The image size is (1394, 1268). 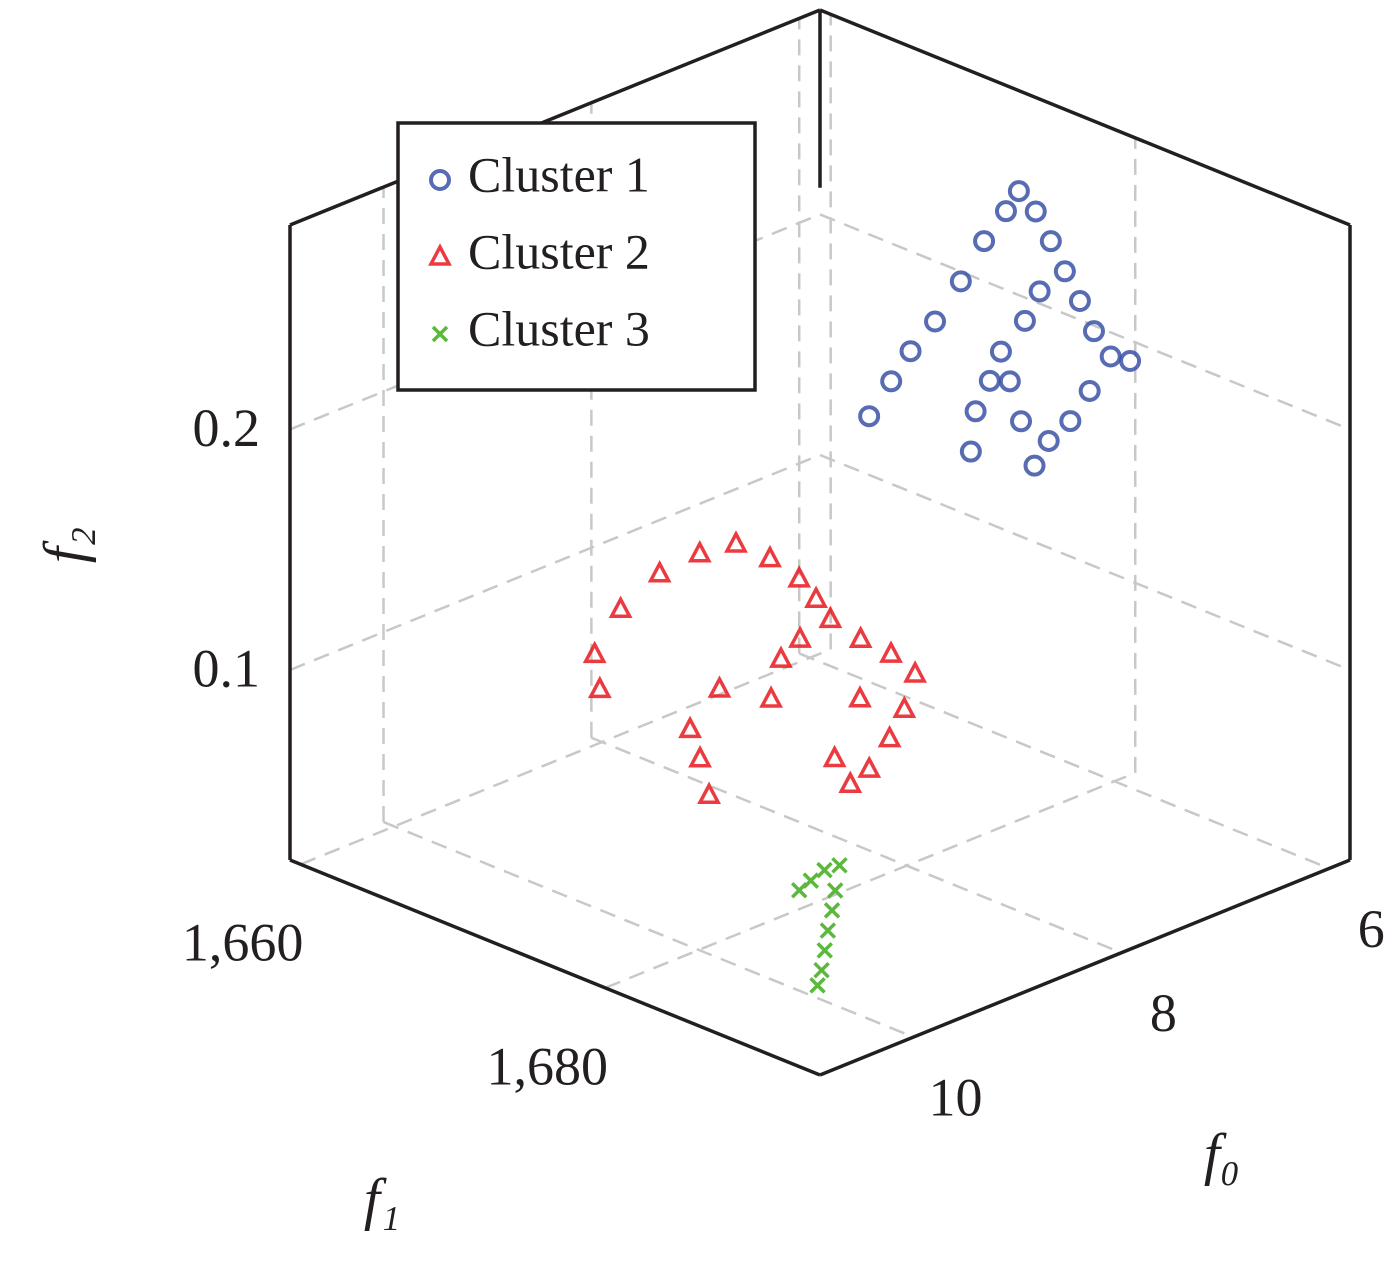 I want to click on x-tick-label: 6, so click(x=1371, y=929).